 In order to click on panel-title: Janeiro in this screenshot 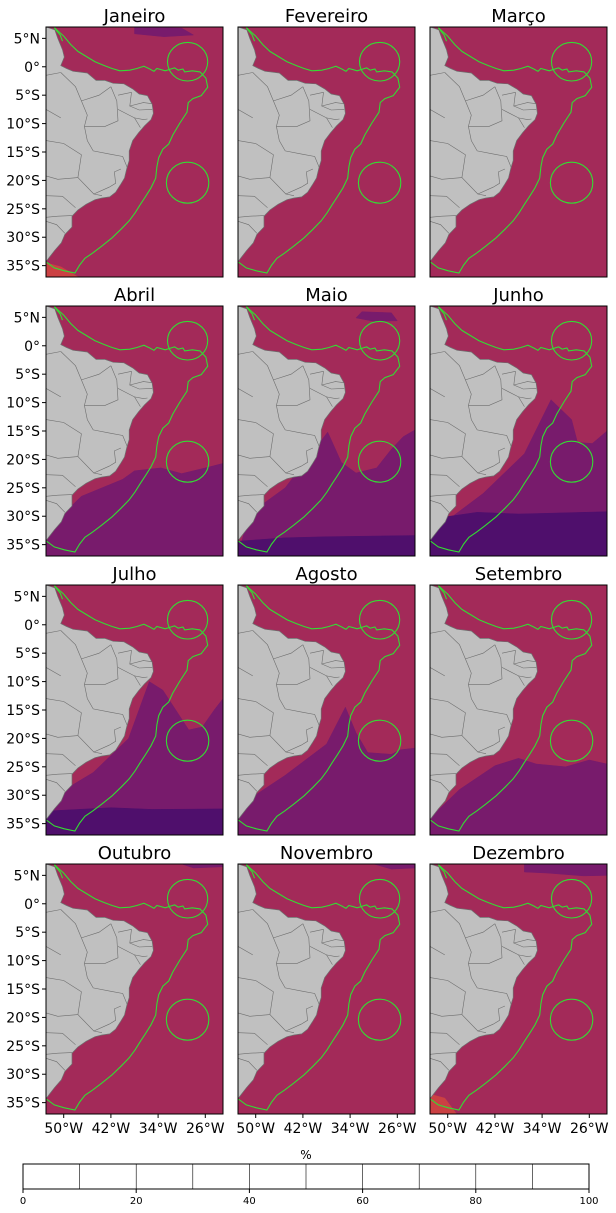, I will do `click(134, 16)`.